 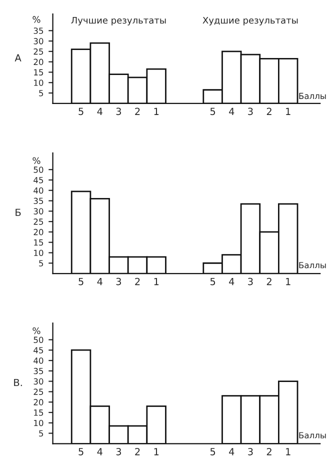 I want to click on annotation: Худшие результаты, so click(x=250, y=21).